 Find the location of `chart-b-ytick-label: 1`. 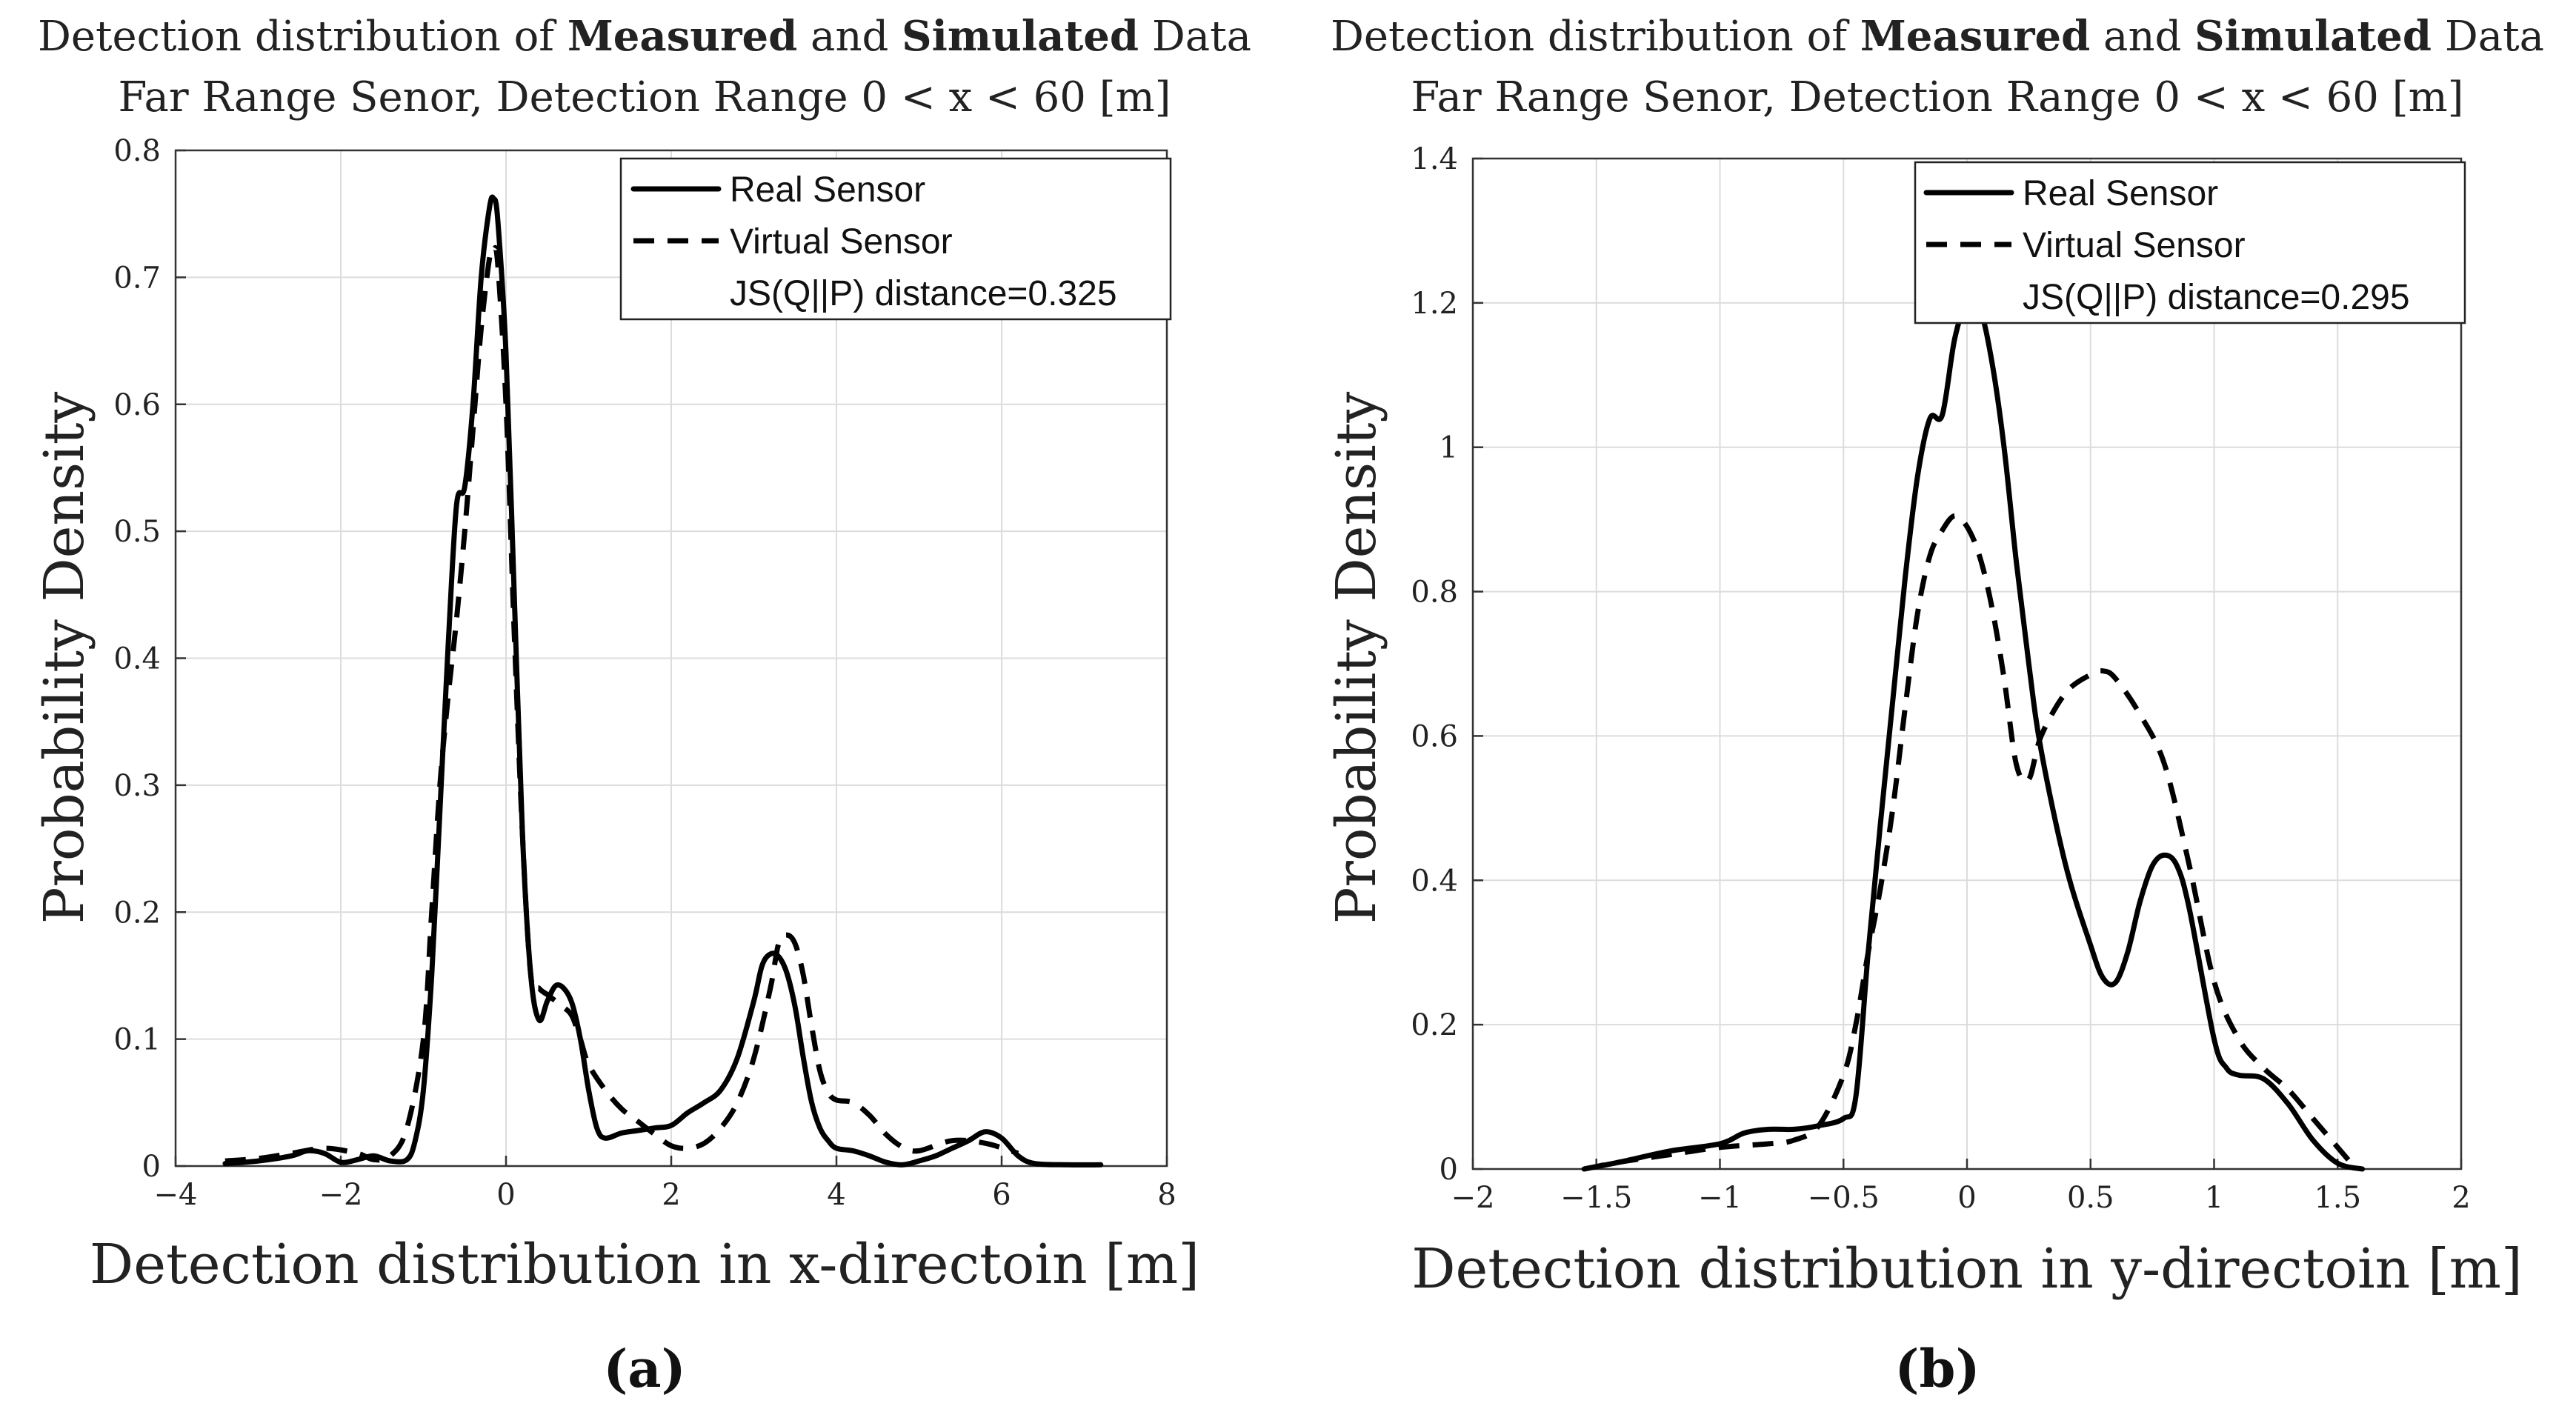

chart-b-ytick-label: 1 is located at coordinates (1449, 448).